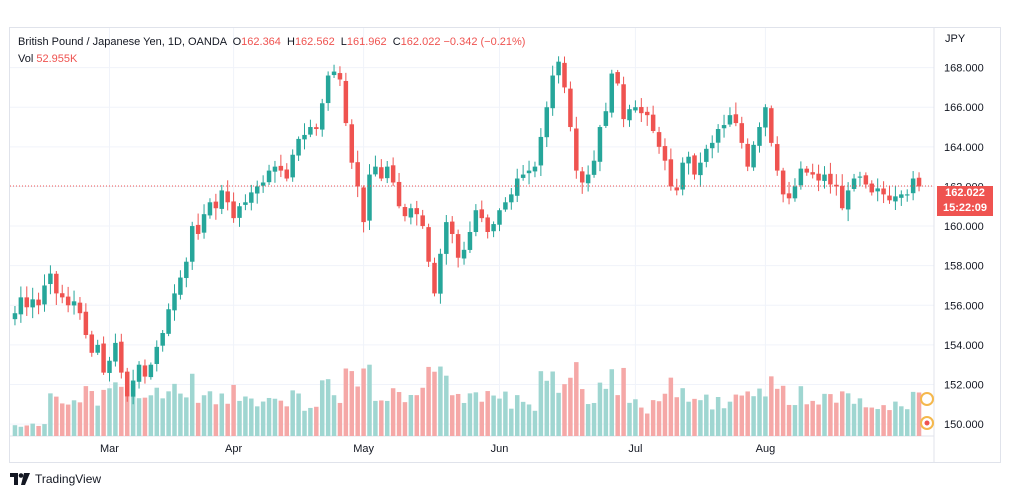 The image size is (1012, 498). Describe the element at coordinates (635, 449) in the screenshot. I see `x-tick-label: Jul` at that location.